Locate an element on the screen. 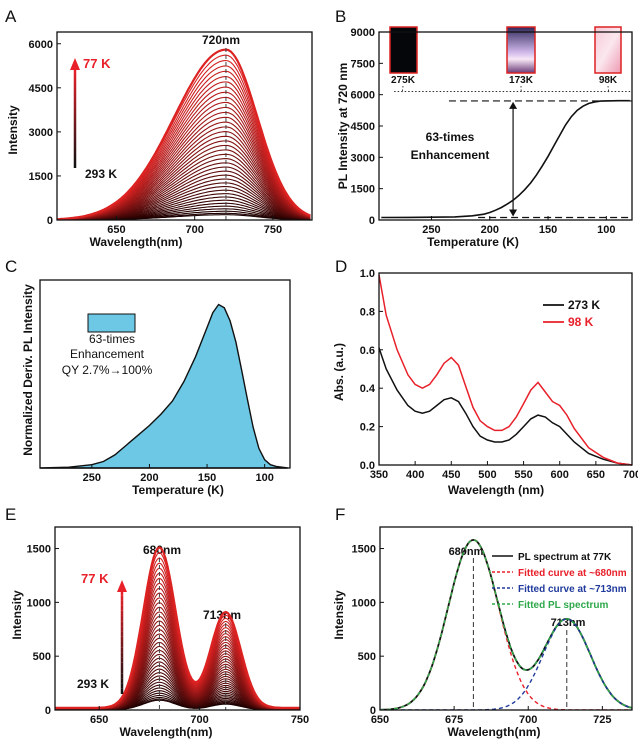 The image size is (638, 739). f-legend-label-3: Fitted PL spectrum is located at coordinates (563, 605).